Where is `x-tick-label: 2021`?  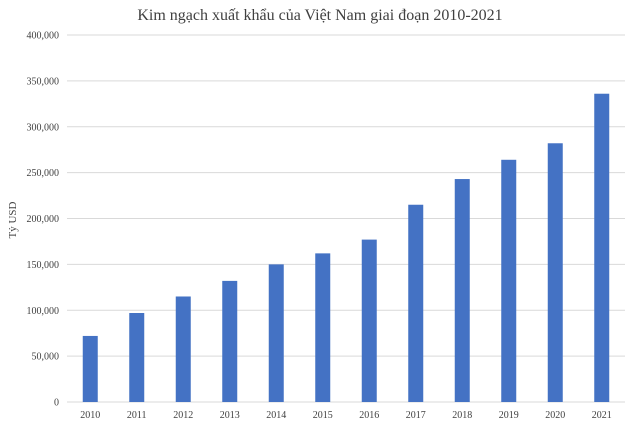
x-tick-label: 2021 is located at coordinates (602, 415).